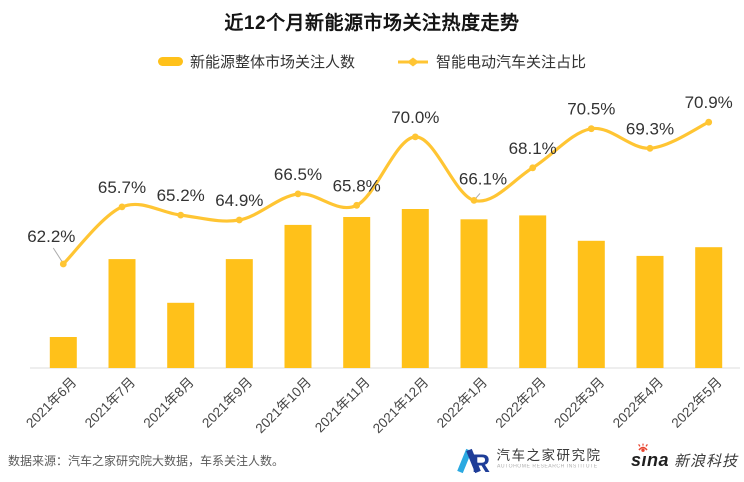  I want to click on line-point-2022年1月, so click(474, 200).